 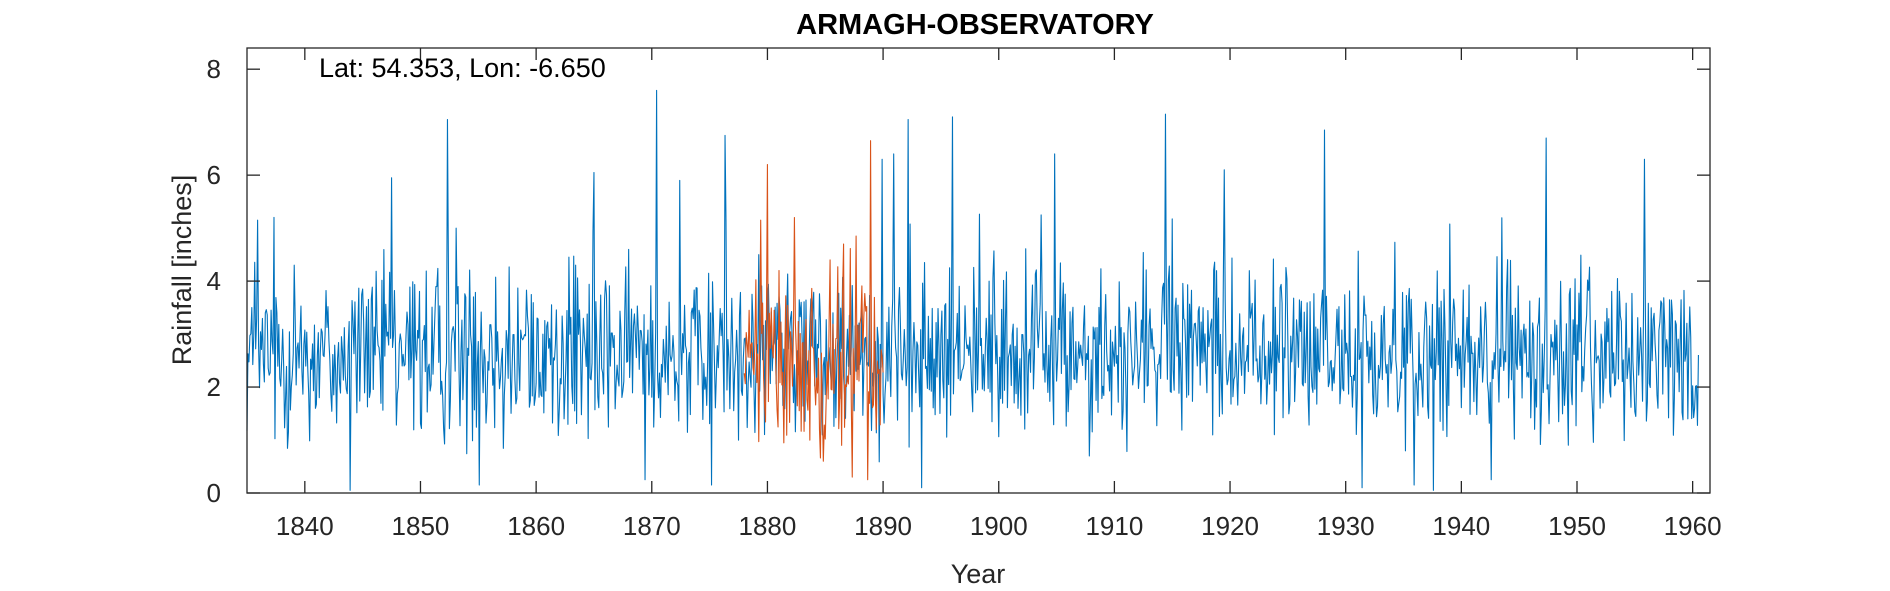 I want to click on x-tick-label: 1880, so click(x=768, y=526).